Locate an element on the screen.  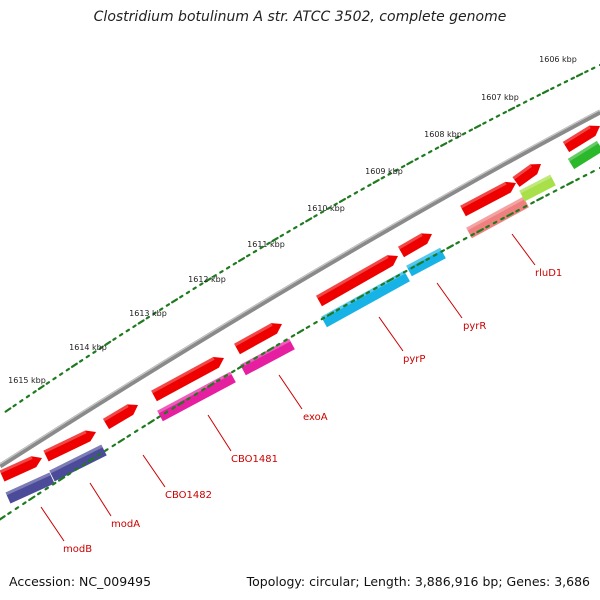
kbp-label: 1608 kbp is located at coordinates (443, 134).